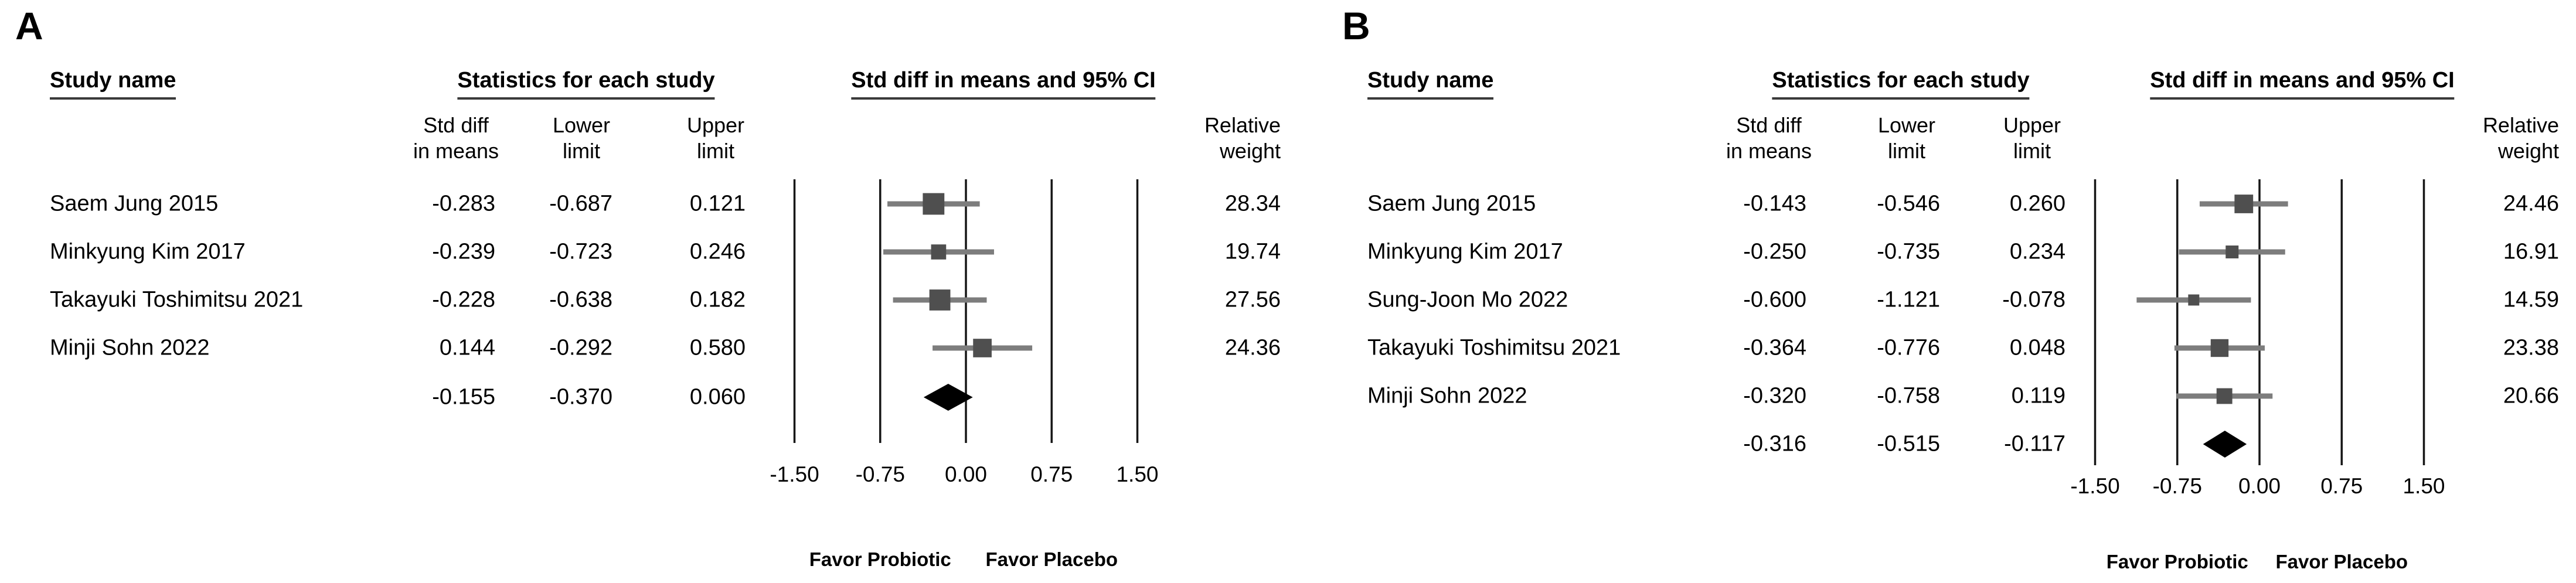 The image size is (2576, 583). I want to click on std-diff-value: -0.364, so click(1774, 348).